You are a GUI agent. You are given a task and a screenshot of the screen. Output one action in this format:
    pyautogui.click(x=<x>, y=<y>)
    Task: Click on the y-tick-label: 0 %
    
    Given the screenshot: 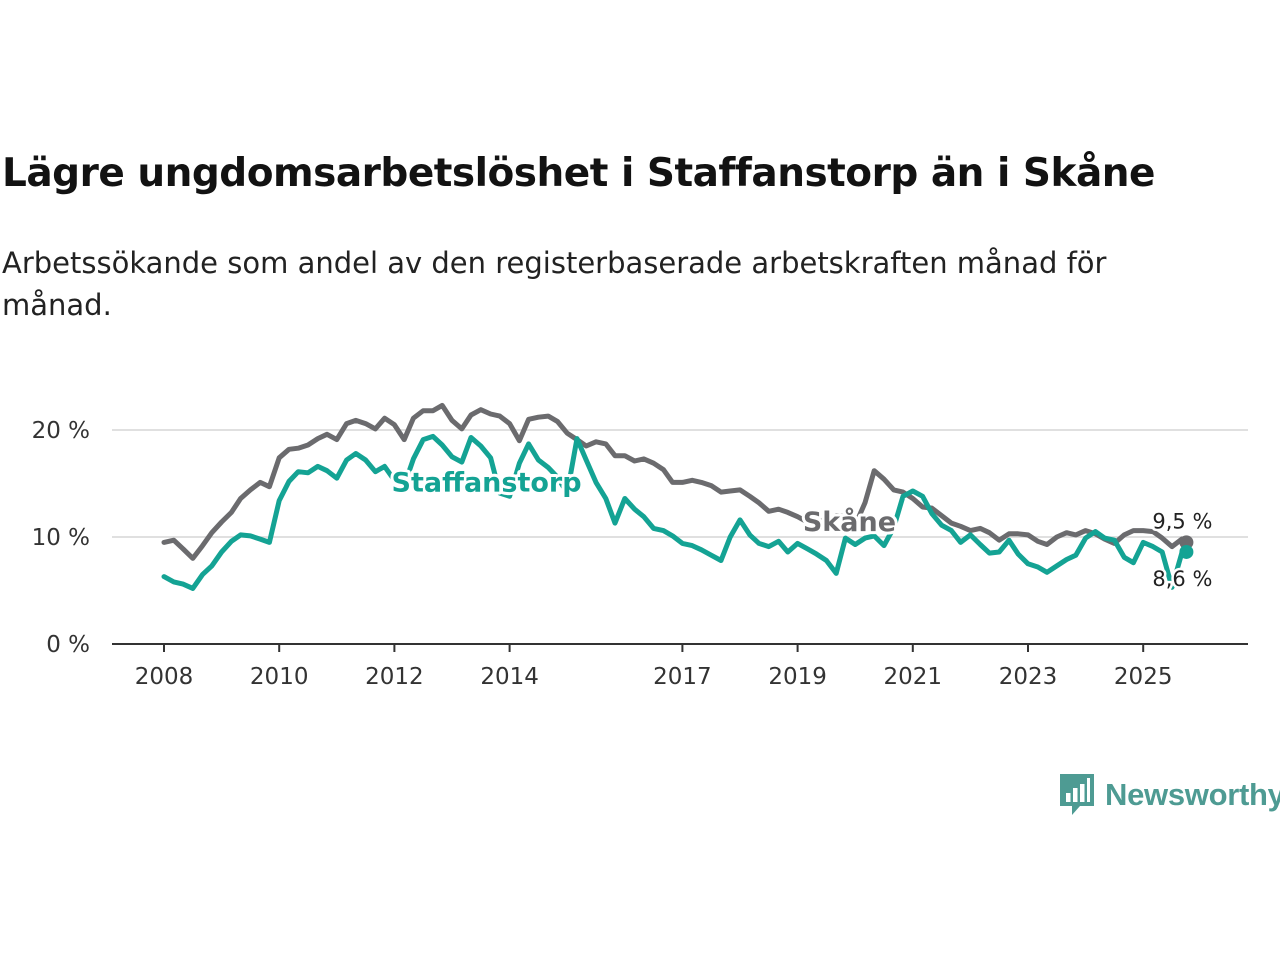 What is the action you would take?
    pyautogui.click(x=68, y=645)
    